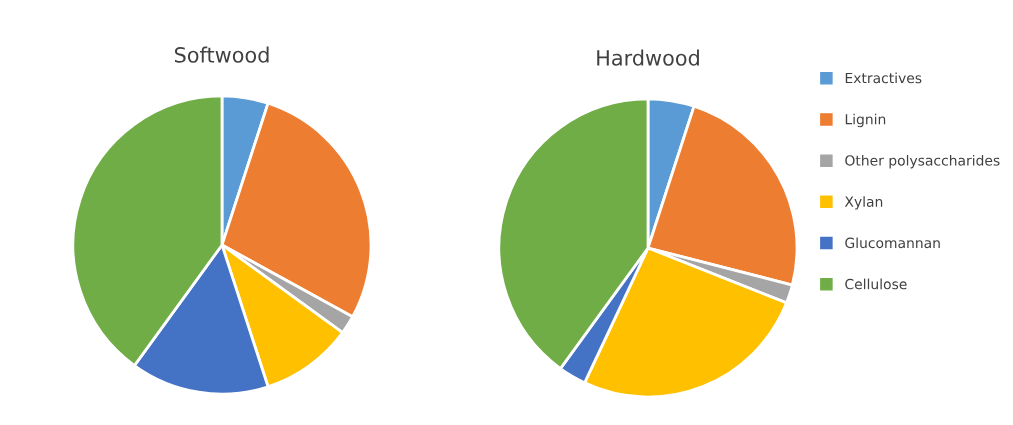 This screenshot has width=1013, height=425. Describe the element at coordinates (648, 57) in the screenshot. I see `chart-title: Hardwood` at that location.